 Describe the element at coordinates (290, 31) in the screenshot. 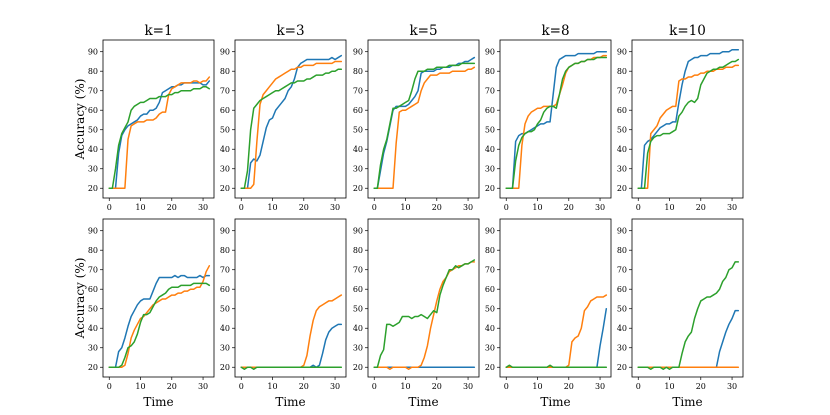

I see `panel-title: k=3` at that location.